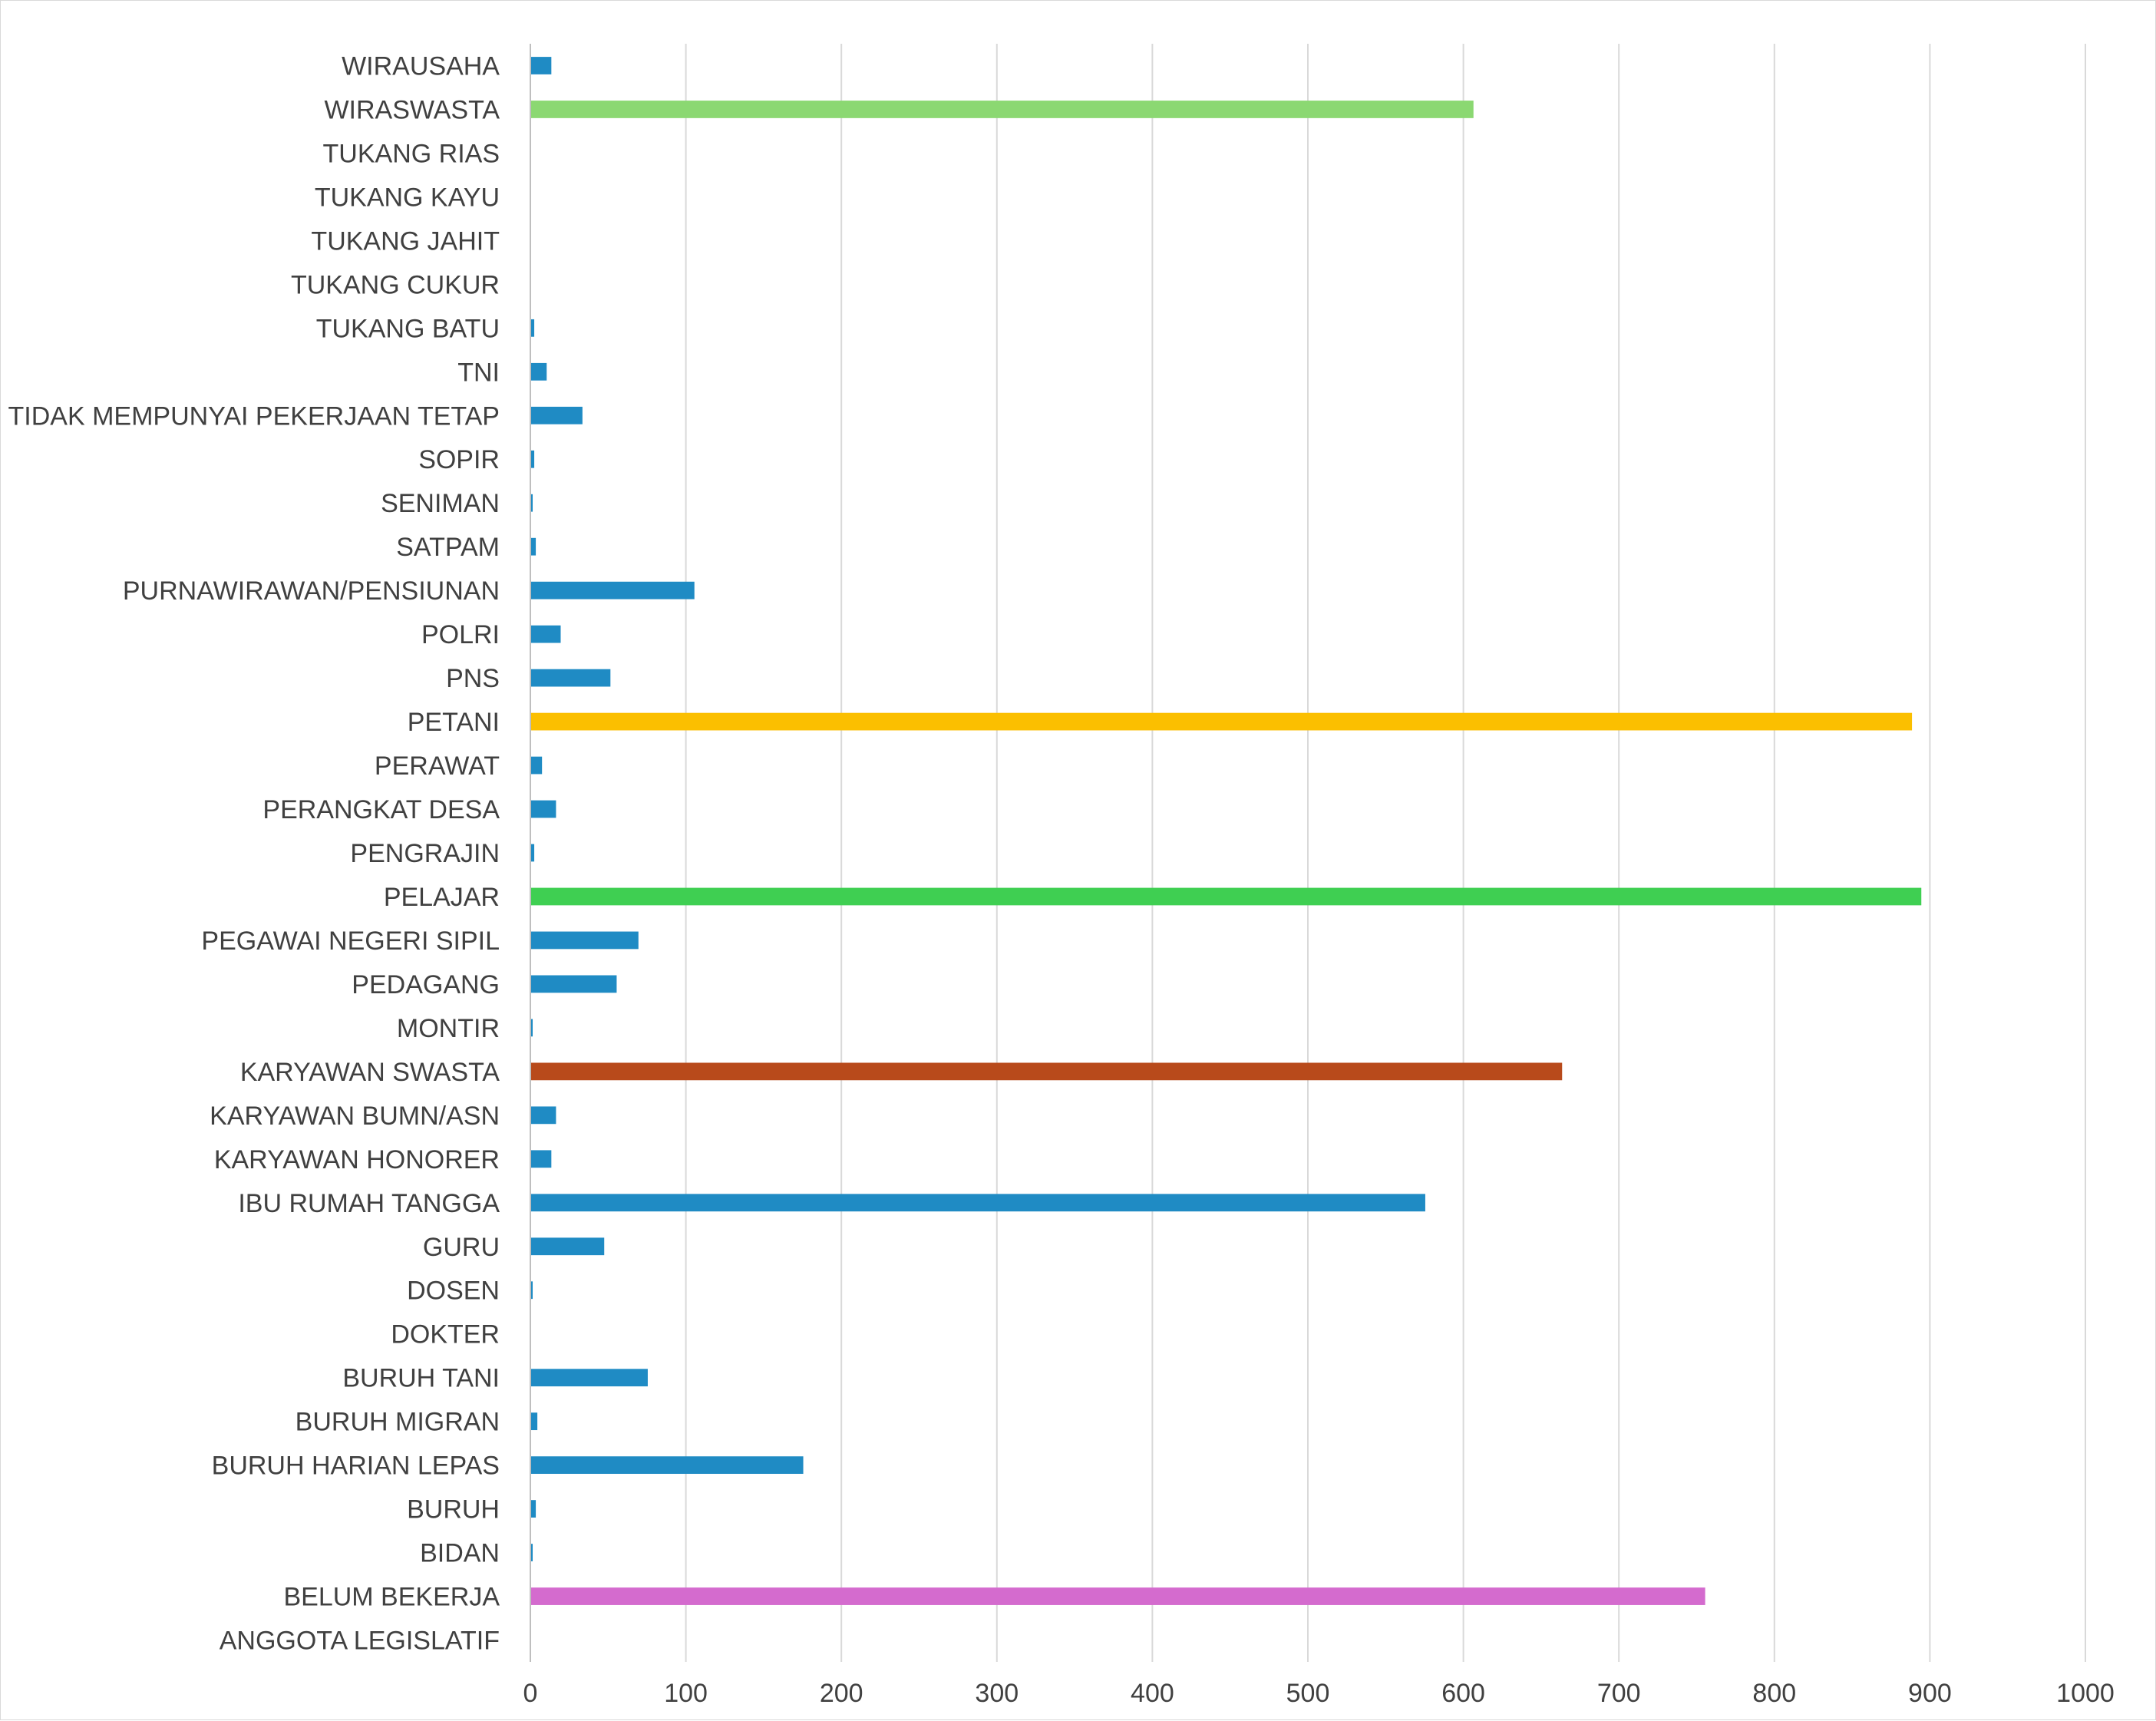  I want to click on category-label: TUKANG JAHIT, so click(405, 241).